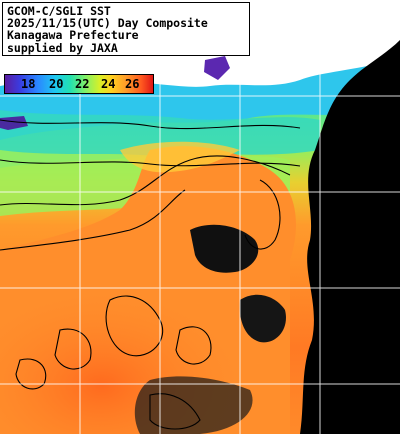 The width and height of the screenshot is (400, 434). Describe the element at coordinates (59, 11) in the screenshot. I see `title-line-satellite: GCOM-C/SGLI SST` at that location.